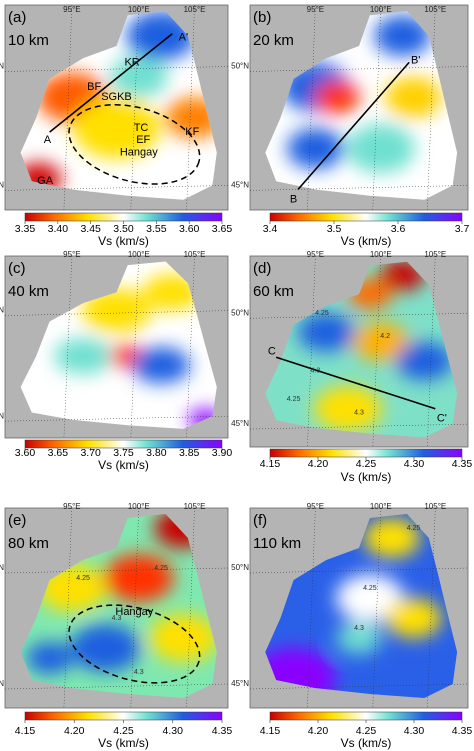 Image resolution: width=474 pixels, height=751 pixels. I want to click on colorbar-tick-label: 4.25, so click(366, 464).